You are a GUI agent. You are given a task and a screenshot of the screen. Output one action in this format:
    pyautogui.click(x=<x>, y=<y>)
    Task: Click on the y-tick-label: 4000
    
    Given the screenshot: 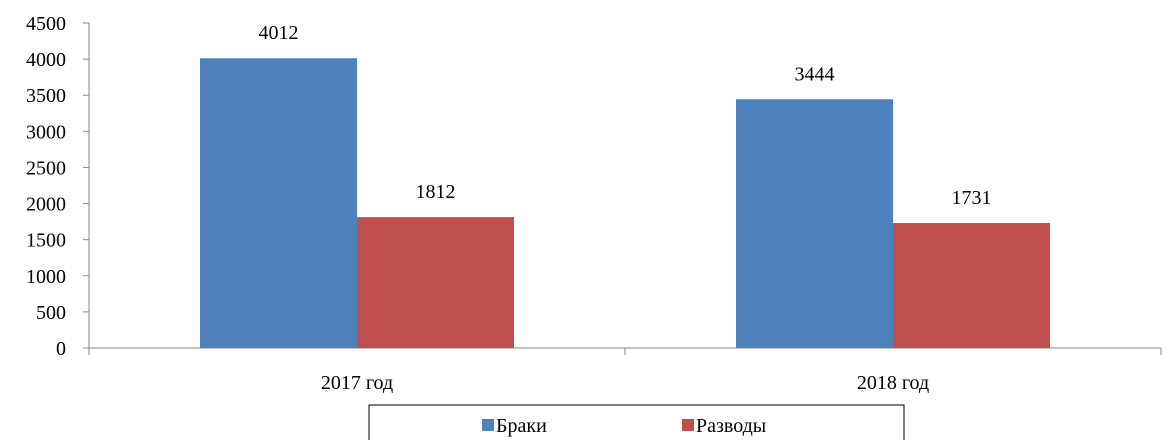 What is the action you would take?
    pyautogui.click(x=46, y=60)
    